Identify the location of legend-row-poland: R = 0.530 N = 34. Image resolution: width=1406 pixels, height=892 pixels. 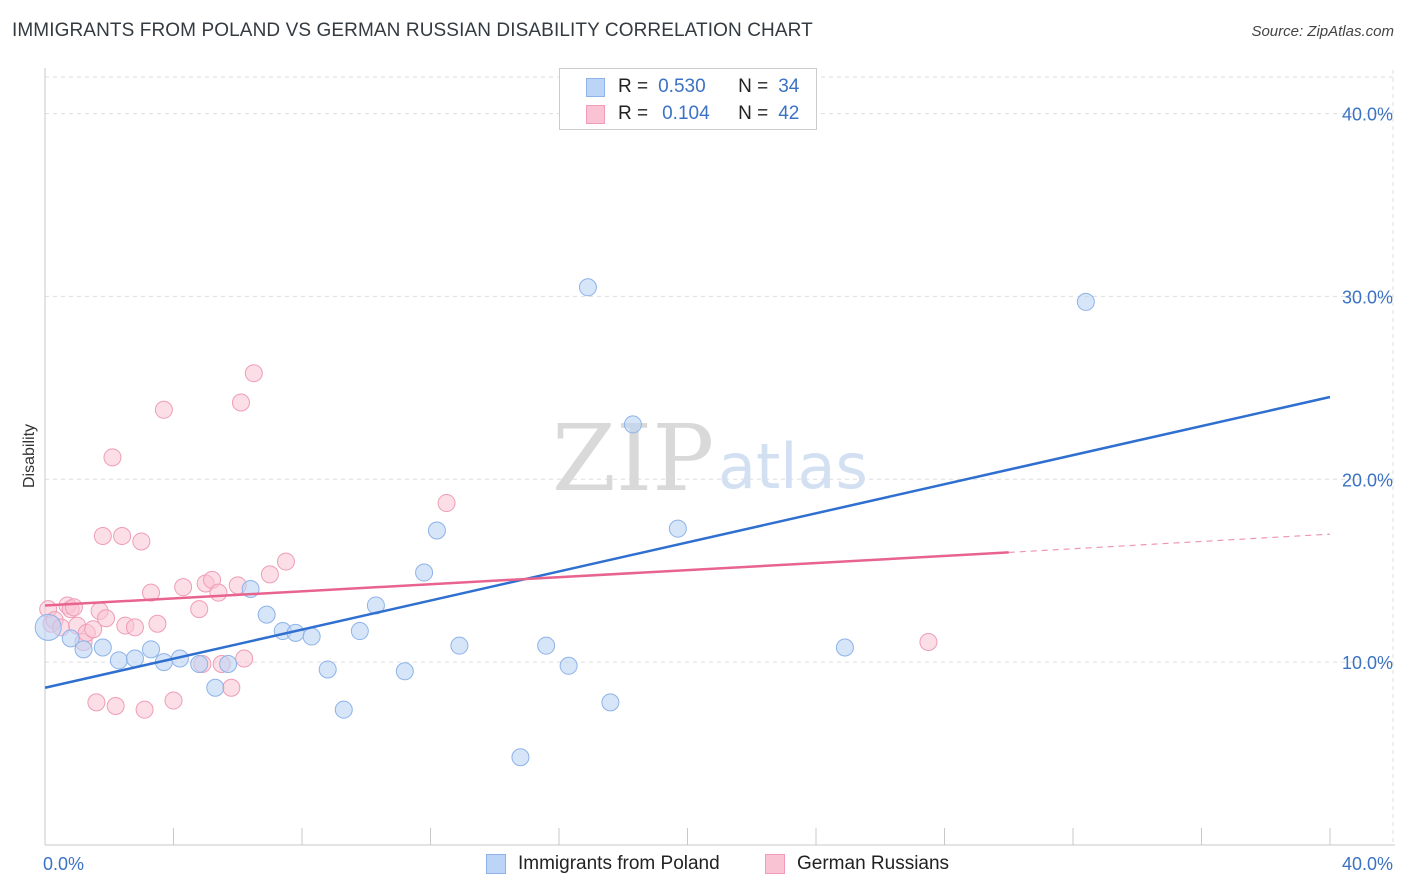
(692, 87).